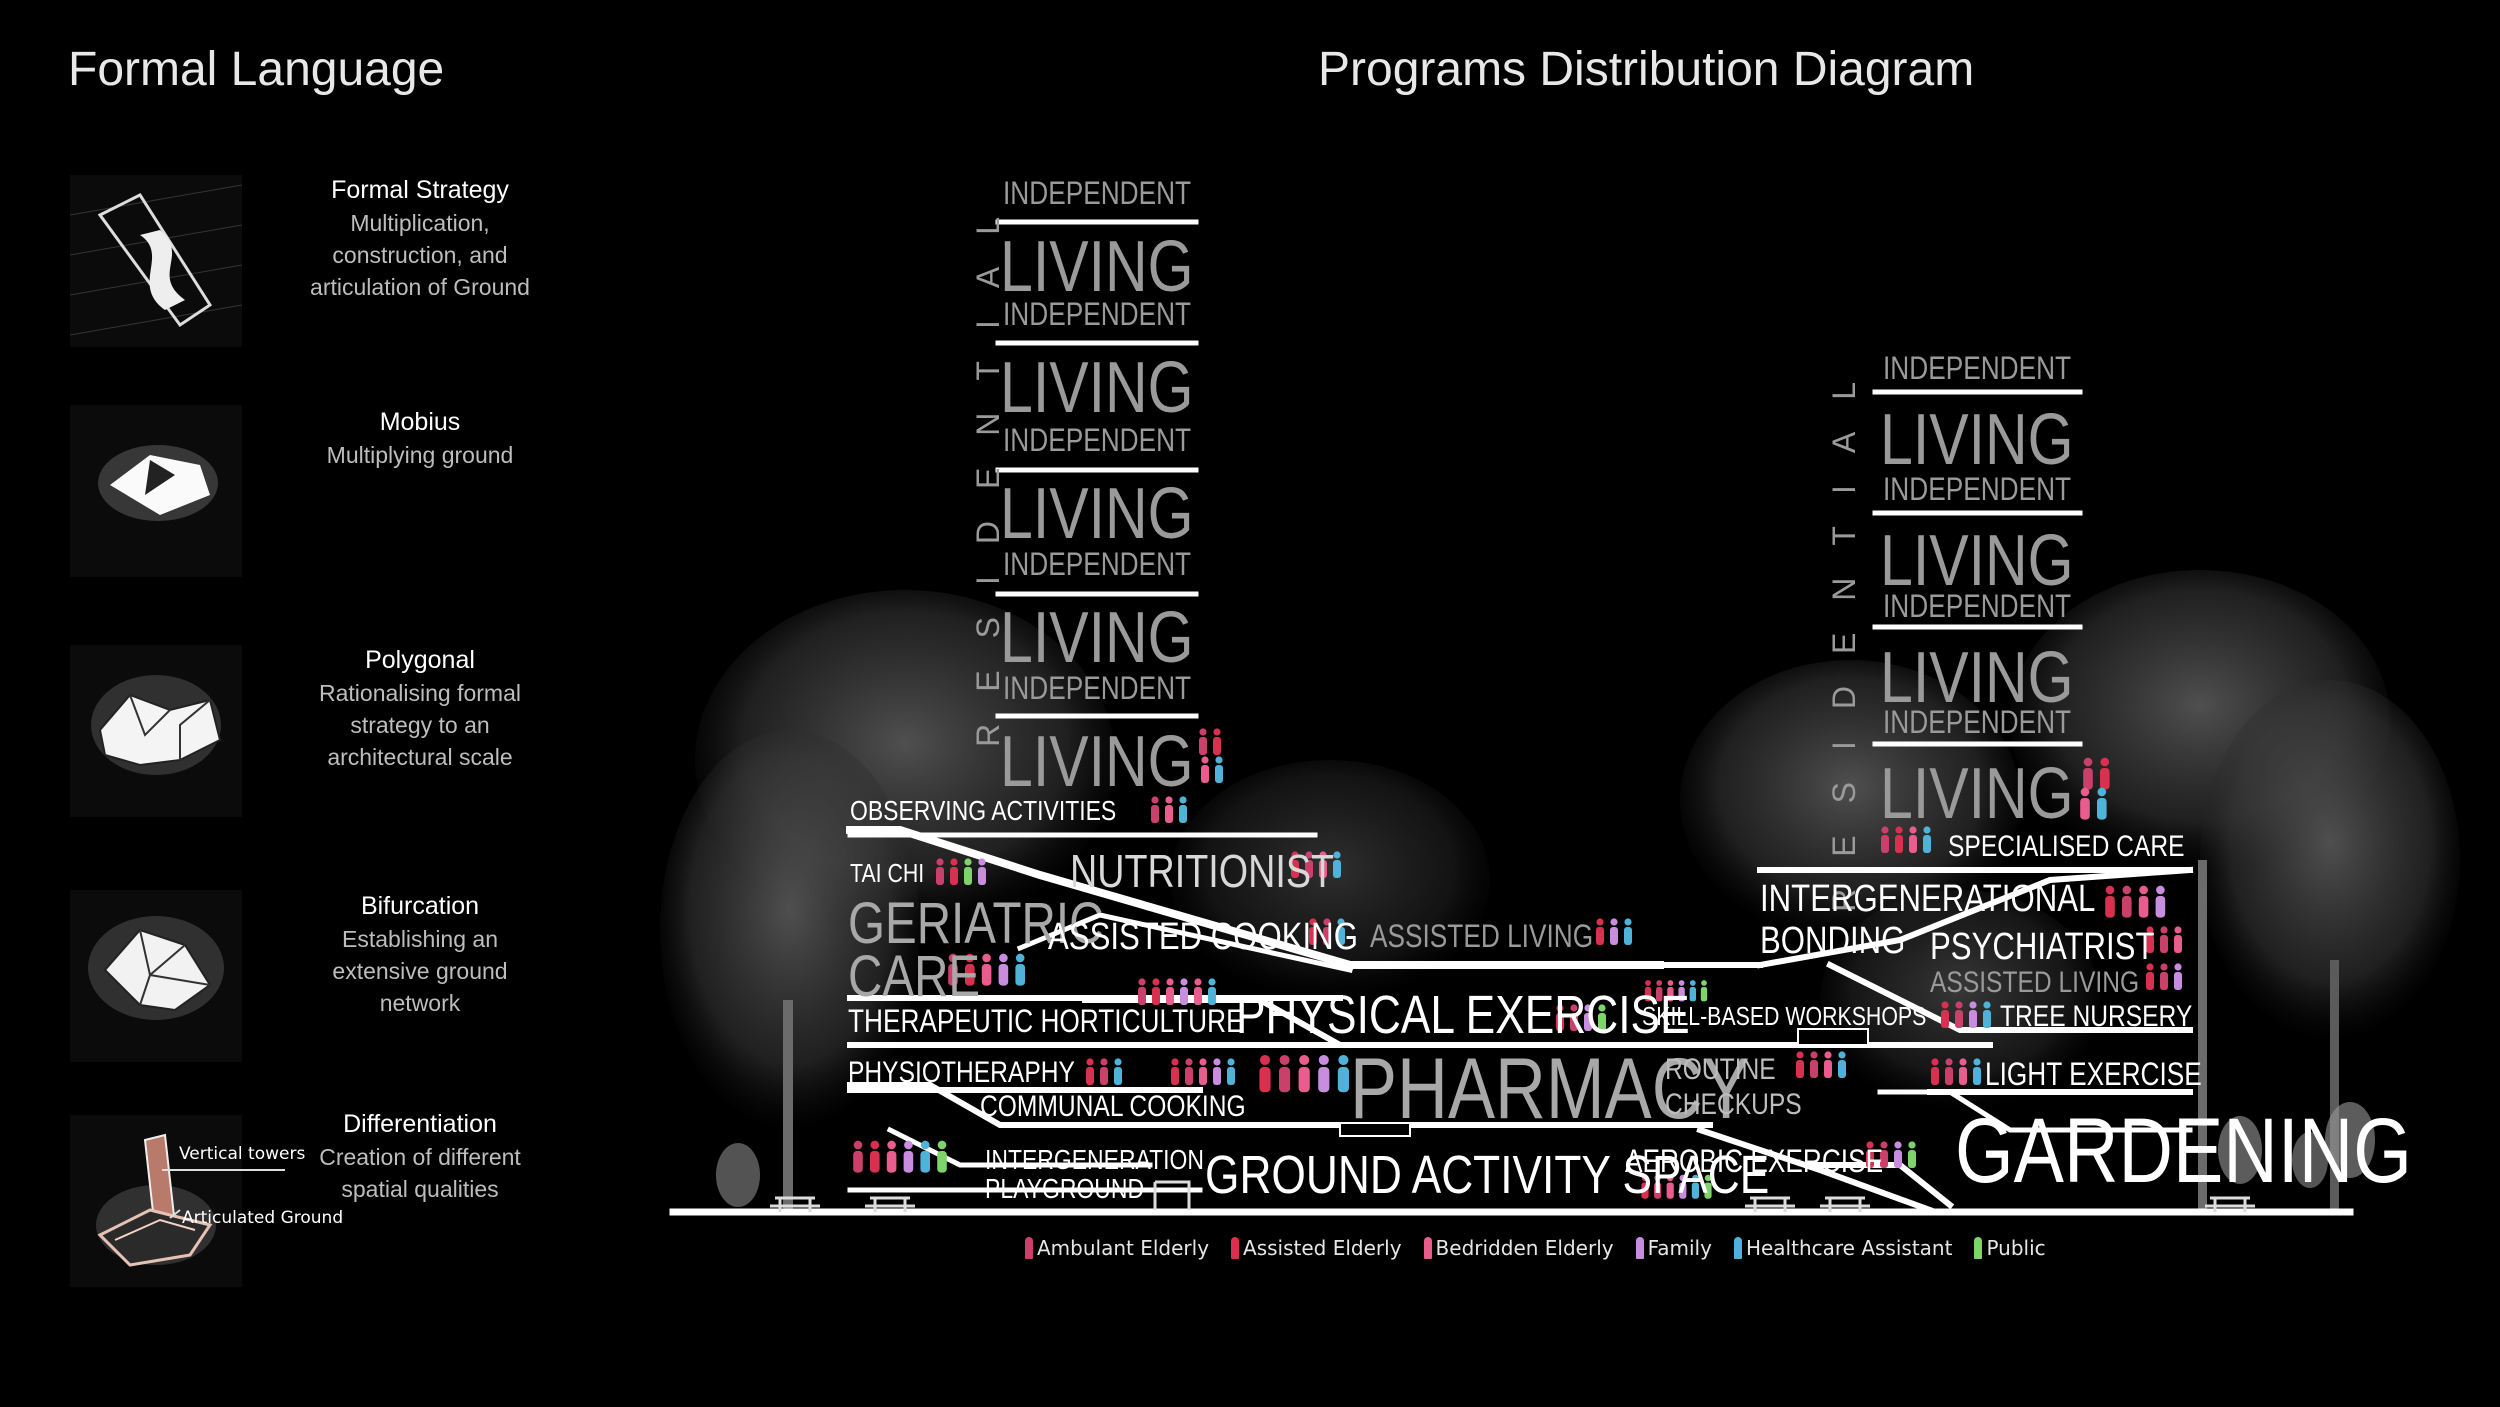 The image size is (2500, 1407). I want to click on legend-item: Public, so click(2010, 1248).